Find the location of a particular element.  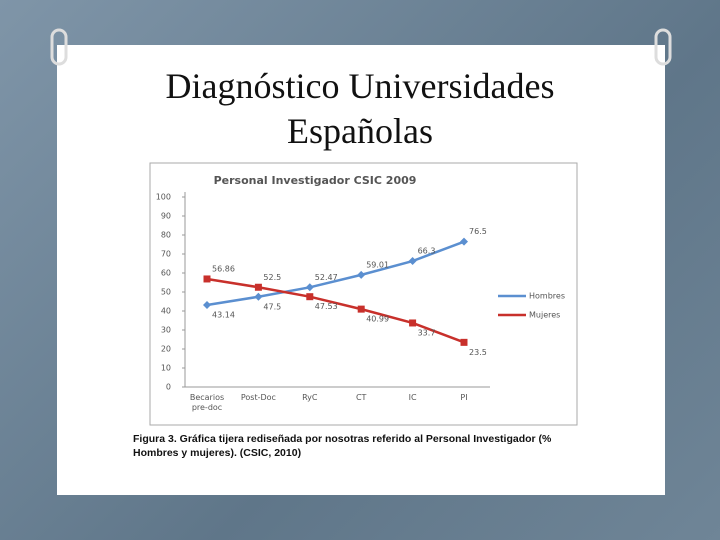

y-tick-label: 20 is located at coordinates (166, 349).